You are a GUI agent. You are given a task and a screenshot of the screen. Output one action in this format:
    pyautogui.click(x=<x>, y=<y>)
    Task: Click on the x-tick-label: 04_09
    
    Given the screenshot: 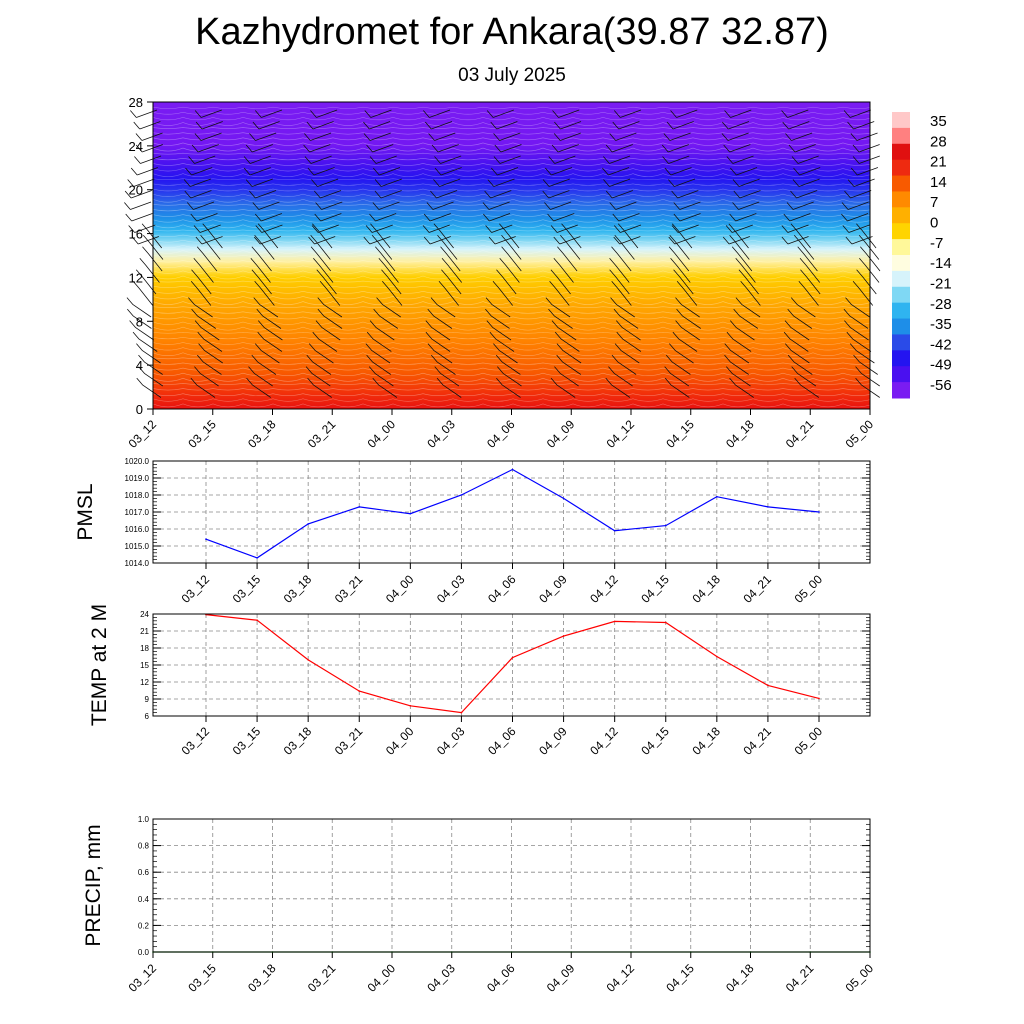 What is the action you would take?
    pyautogui.click(x=553, y=589)
    